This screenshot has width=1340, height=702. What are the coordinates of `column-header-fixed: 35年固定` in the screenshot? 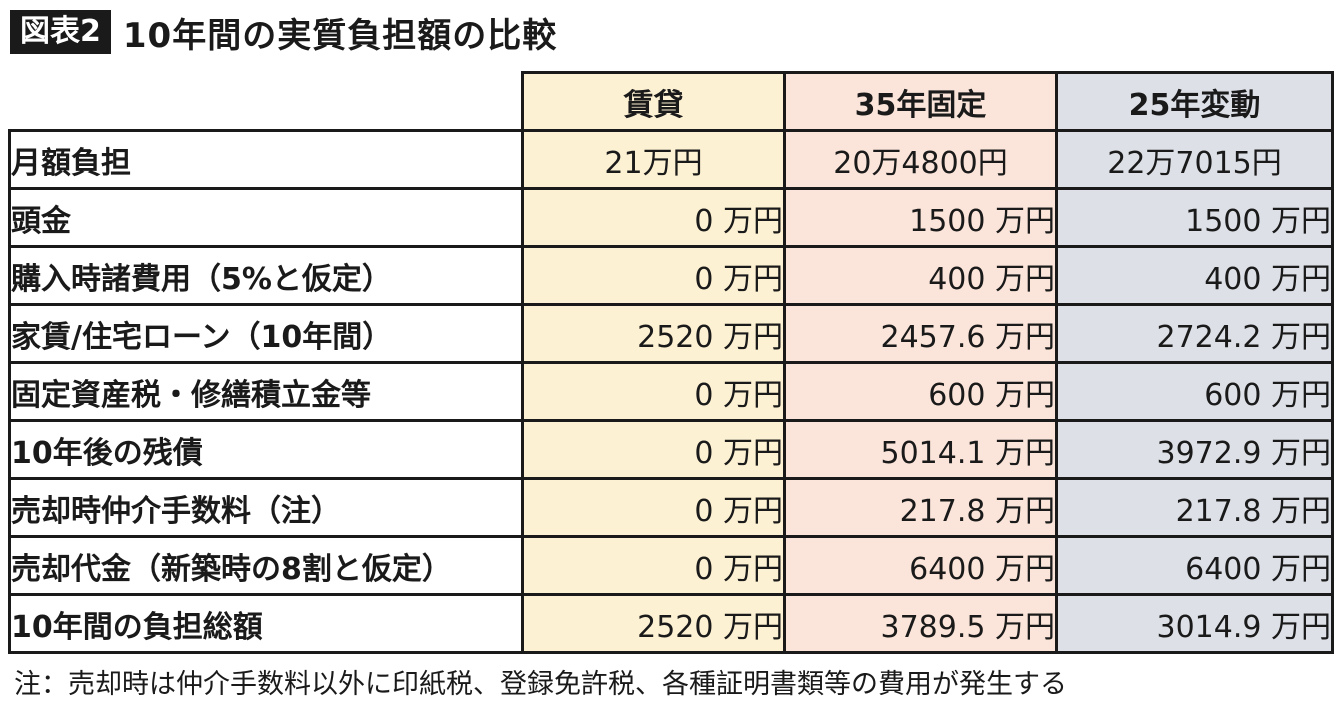 It's located at (920, 101).